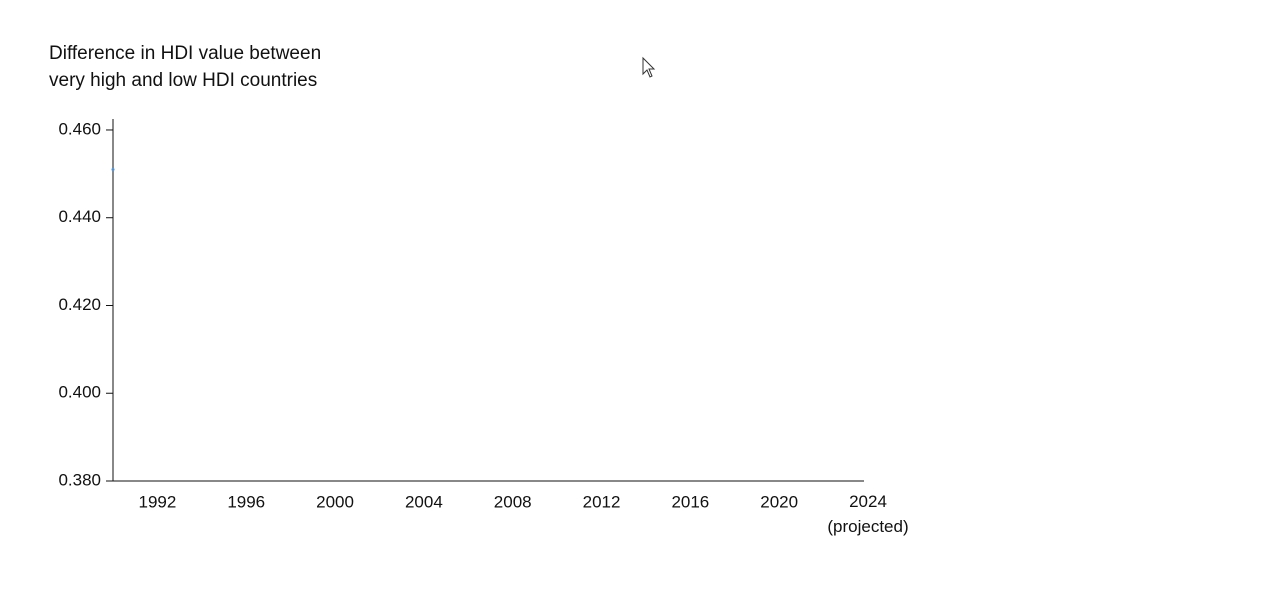  What do you see at coordinates (602, 501) in the screenshot?
I see `x-tick-label: 2012` at bounding box center [602, 501].